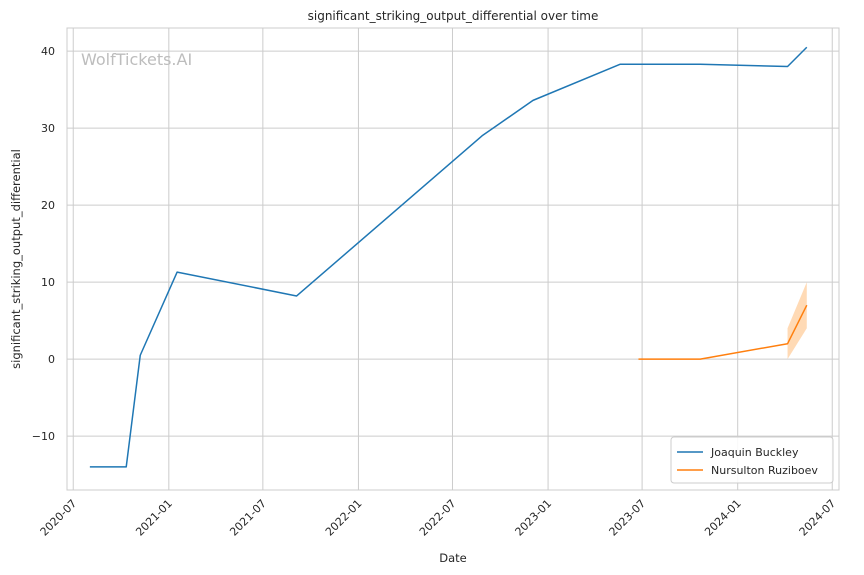  Describe the element at coordinates (43, 436) in the screenshot. I see `y-tick-label: −10` at that location.